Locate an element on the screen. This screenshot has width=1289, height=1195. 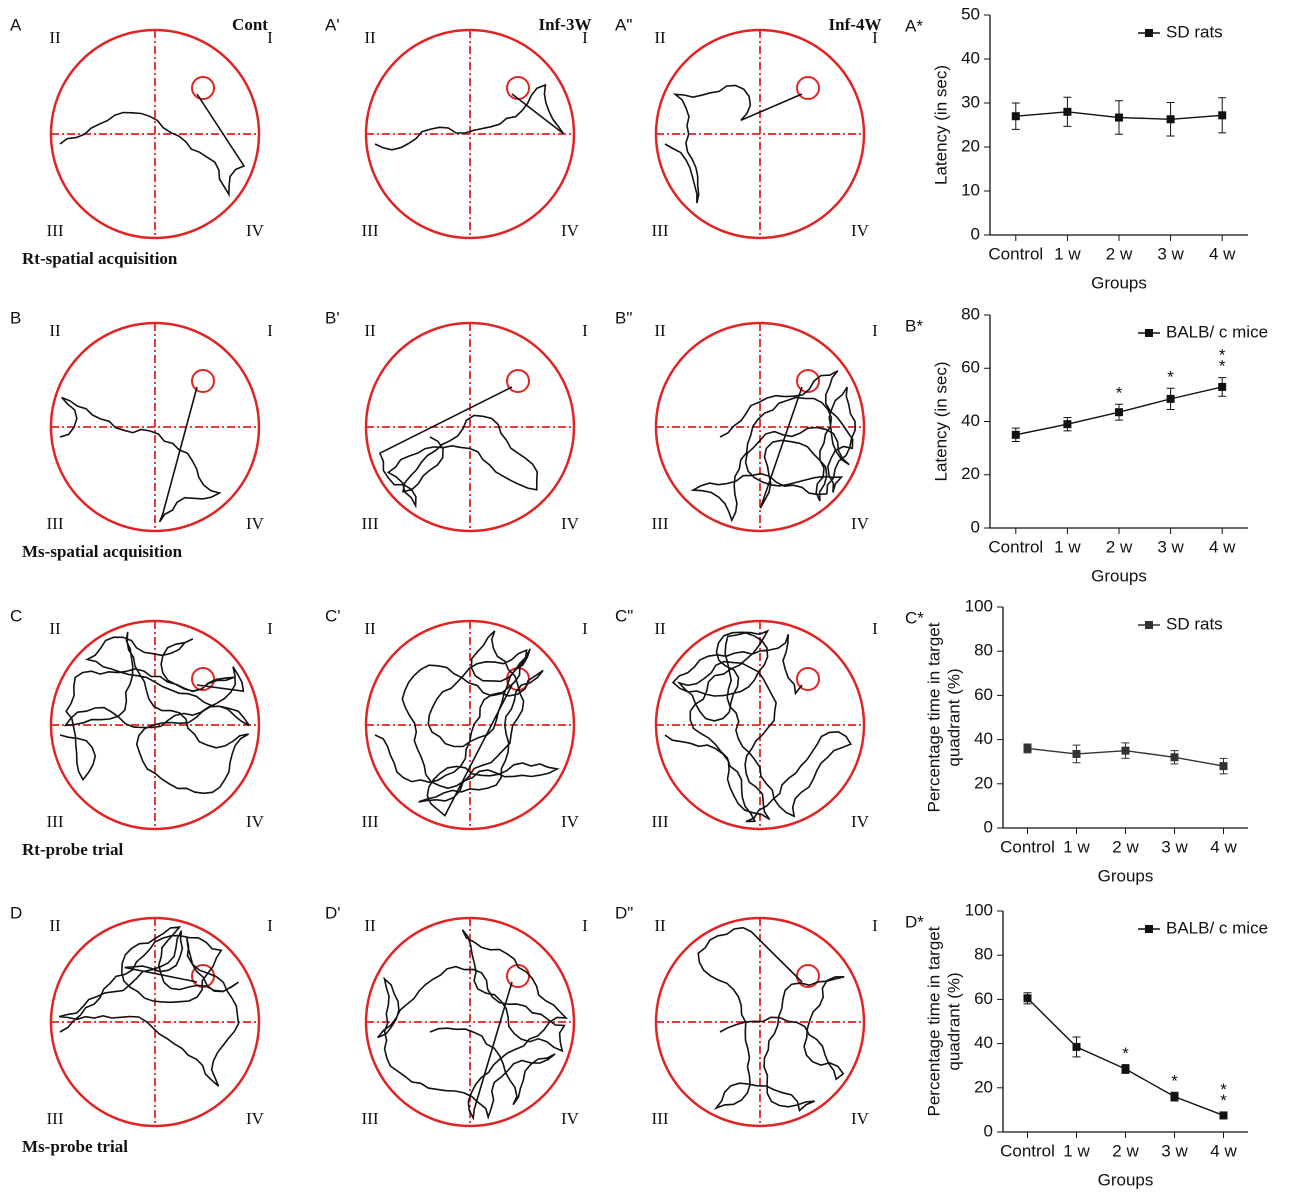
panel-label: C is located at coordinates (16, 615).